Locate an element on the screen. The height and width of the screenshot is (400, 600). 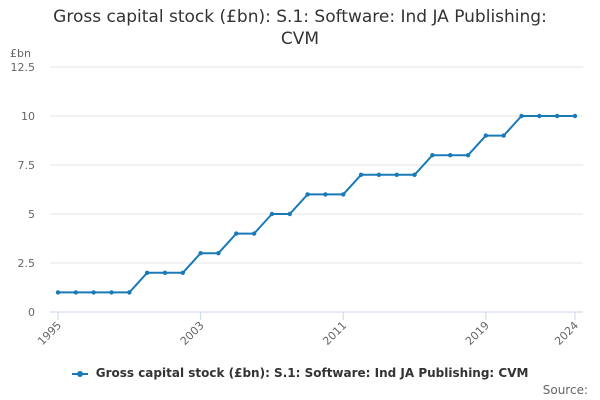
legend-swatch-marker is located at coordinates (79, 373).